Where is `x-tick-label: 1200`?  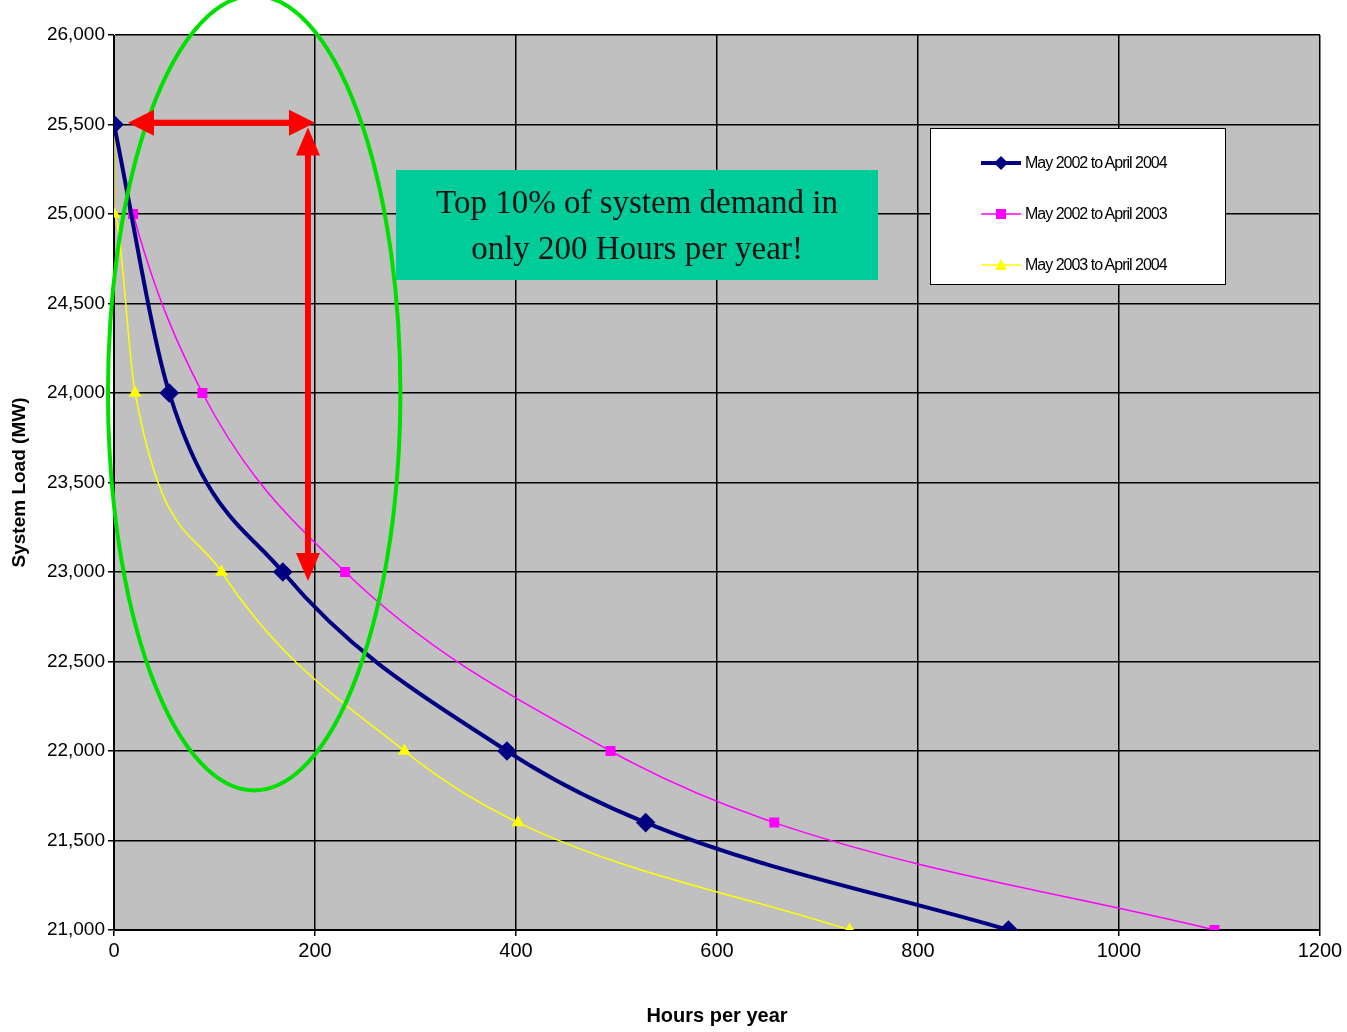 x-tick-label: 1200 is located at coordinates (1320, 949).